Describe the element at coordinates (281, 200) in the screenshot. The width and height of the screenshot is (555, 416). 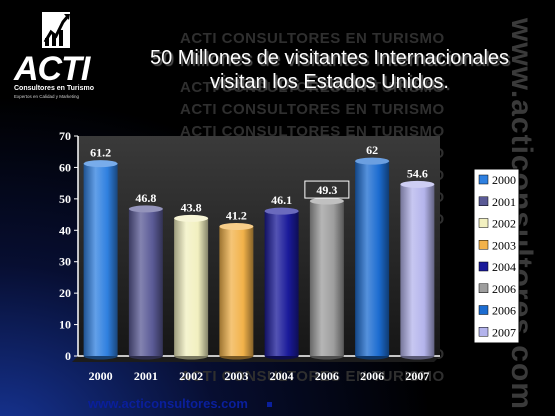
I see `data-label: 46.1` at that location.